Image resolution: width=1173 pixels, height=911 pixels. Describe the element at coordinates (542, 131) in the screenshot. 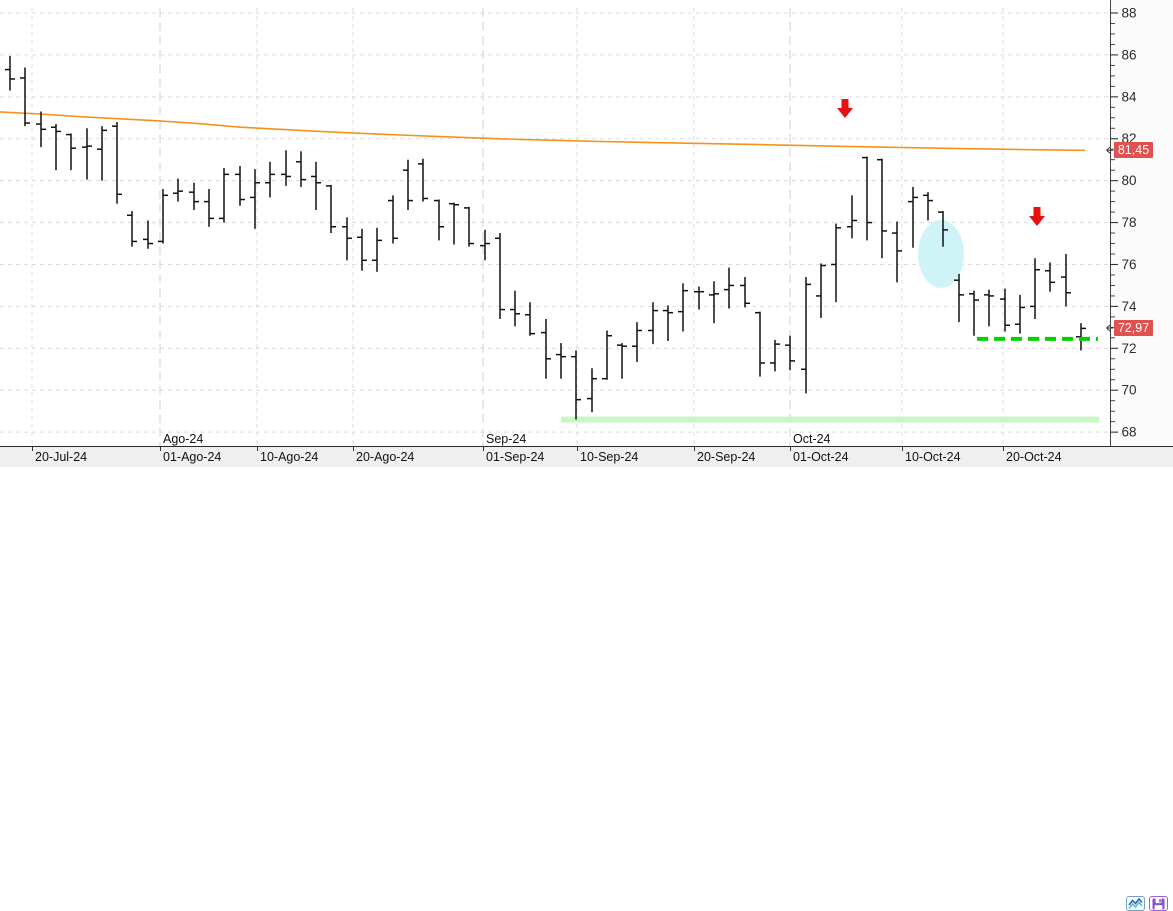

I see `moving-average-line` at that location.